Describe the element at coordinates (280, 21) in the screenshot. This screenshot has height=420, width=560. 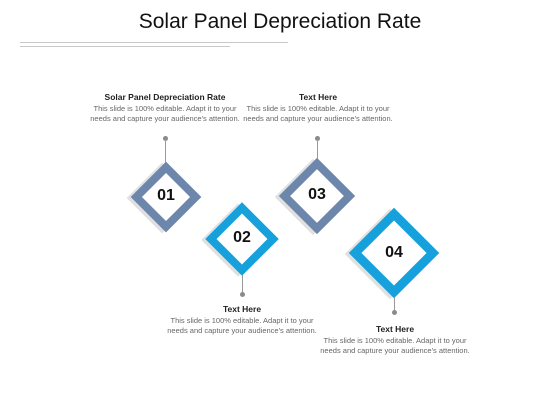
I see `slide-title: Solar Panel Depreciation Rate` at that location.